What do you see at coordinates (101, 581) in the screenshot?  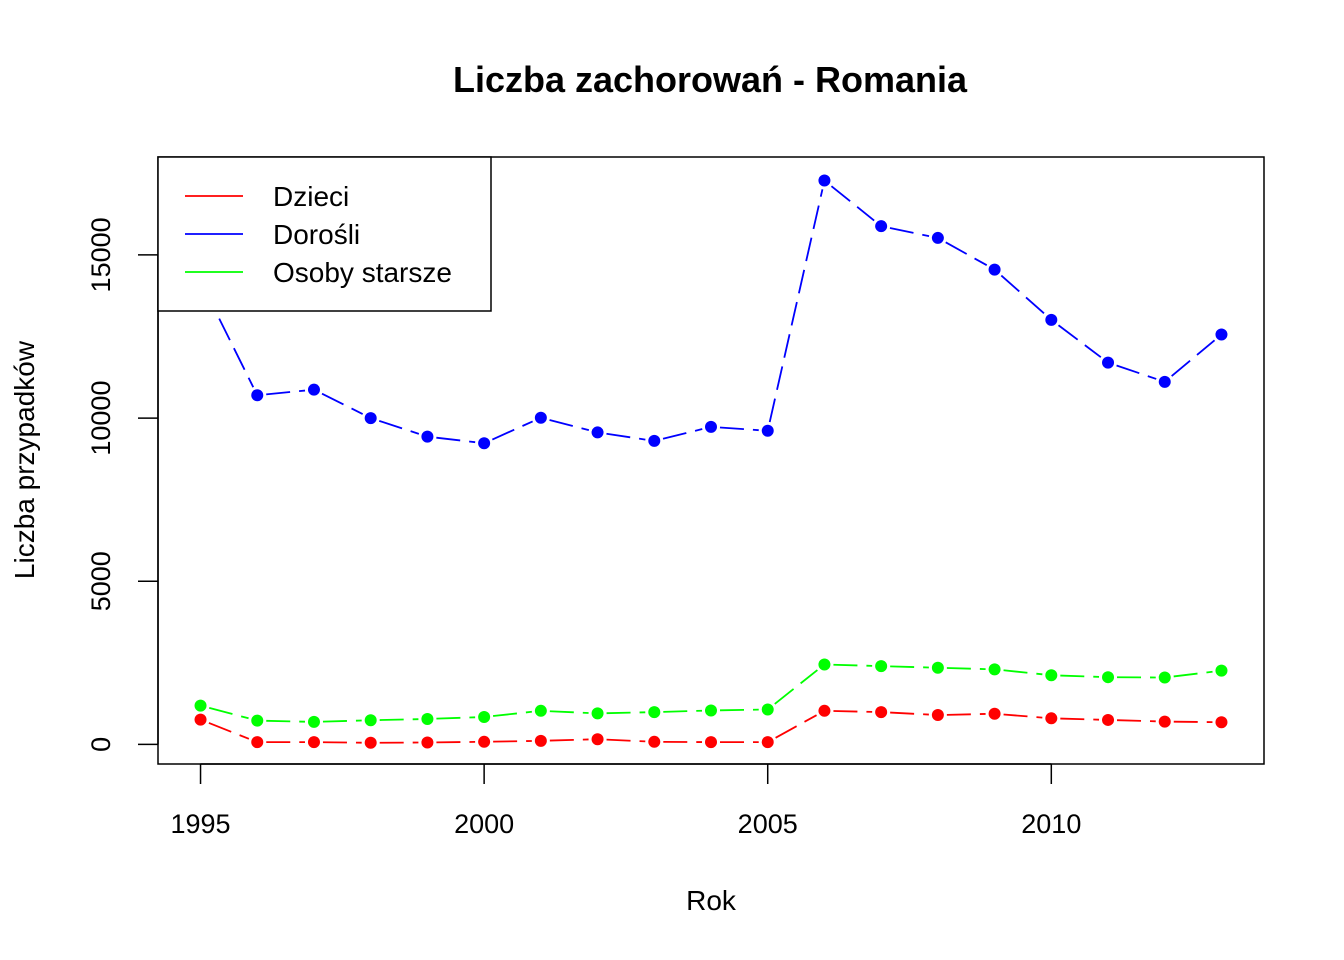 I see `y-tick-label: 5000` at bounding box center [101, 581].